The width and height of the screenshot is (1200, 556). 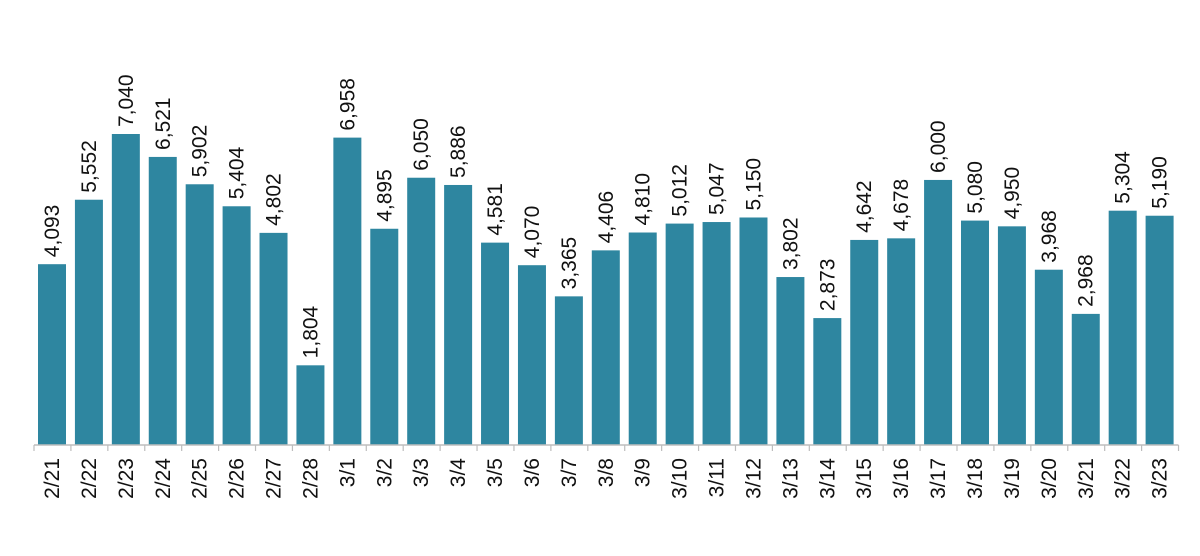 What do you see at coordinates (237, 478) in the screenshot?
I see `x-tick-label: 2/26` at bounding box center [237, 478].